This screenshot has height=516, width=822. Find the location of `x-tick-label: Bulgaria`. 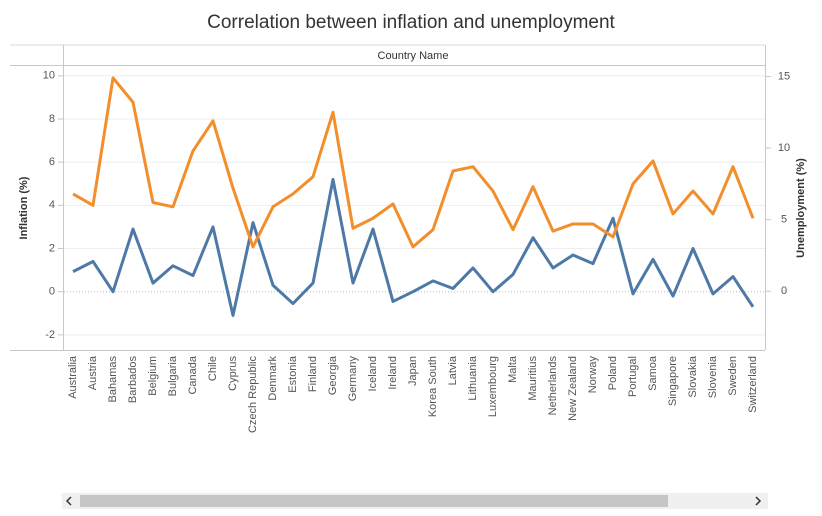

x-tick-label: Bulgaria is located at coordinates (173, 375).